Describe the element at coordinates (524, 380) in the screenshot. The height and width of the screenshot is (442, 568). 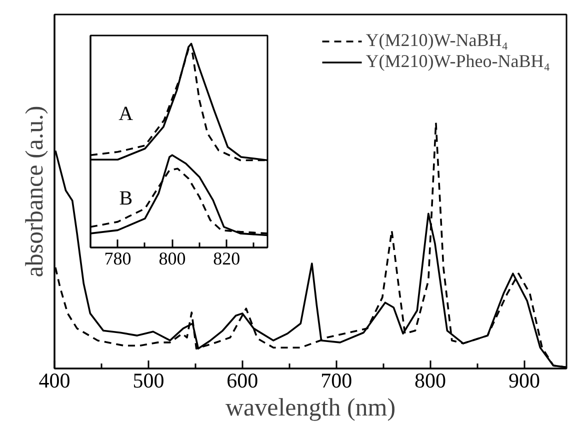
I see `x-tick-label: 900` at that location.